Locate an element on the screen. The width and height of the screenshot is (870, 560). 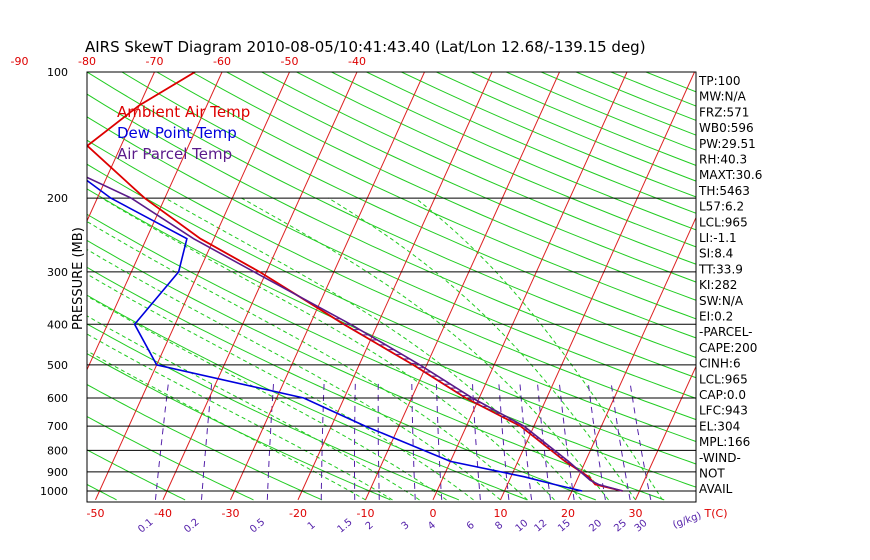
mixing-ratio-tick-label: 0.2 is located at coordinates (191, 526).